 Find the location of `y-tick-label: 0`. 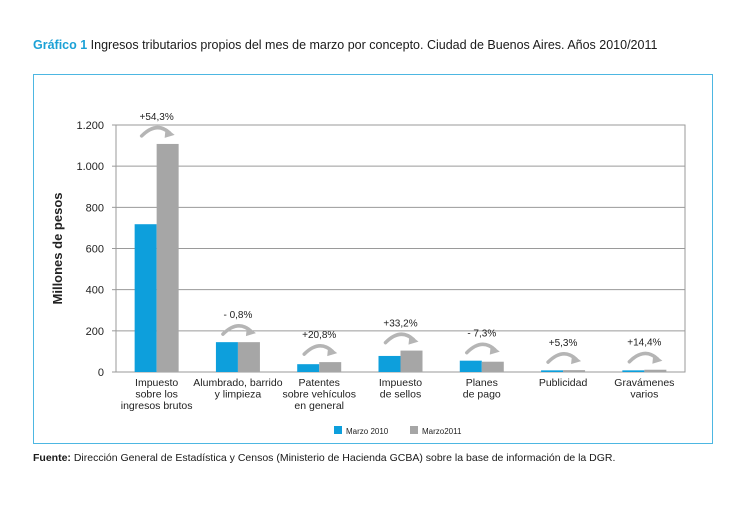

y-tick-label: 0 is located at coordinates (101, 373).